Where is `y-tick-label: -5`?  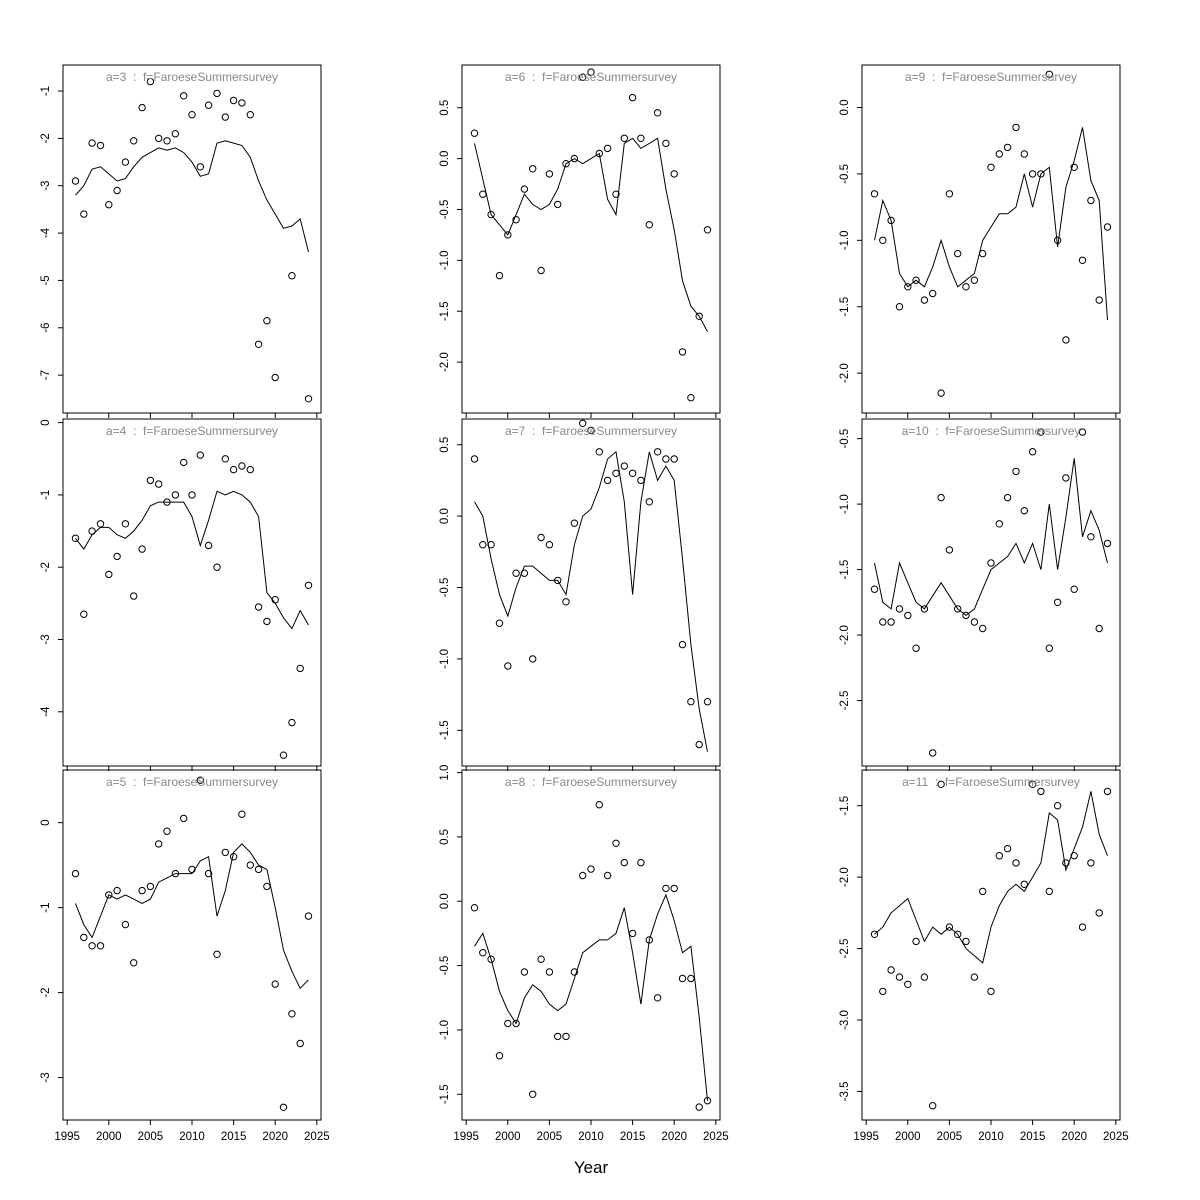
y-tick-label: -5 is located at coordinates (46, 280).